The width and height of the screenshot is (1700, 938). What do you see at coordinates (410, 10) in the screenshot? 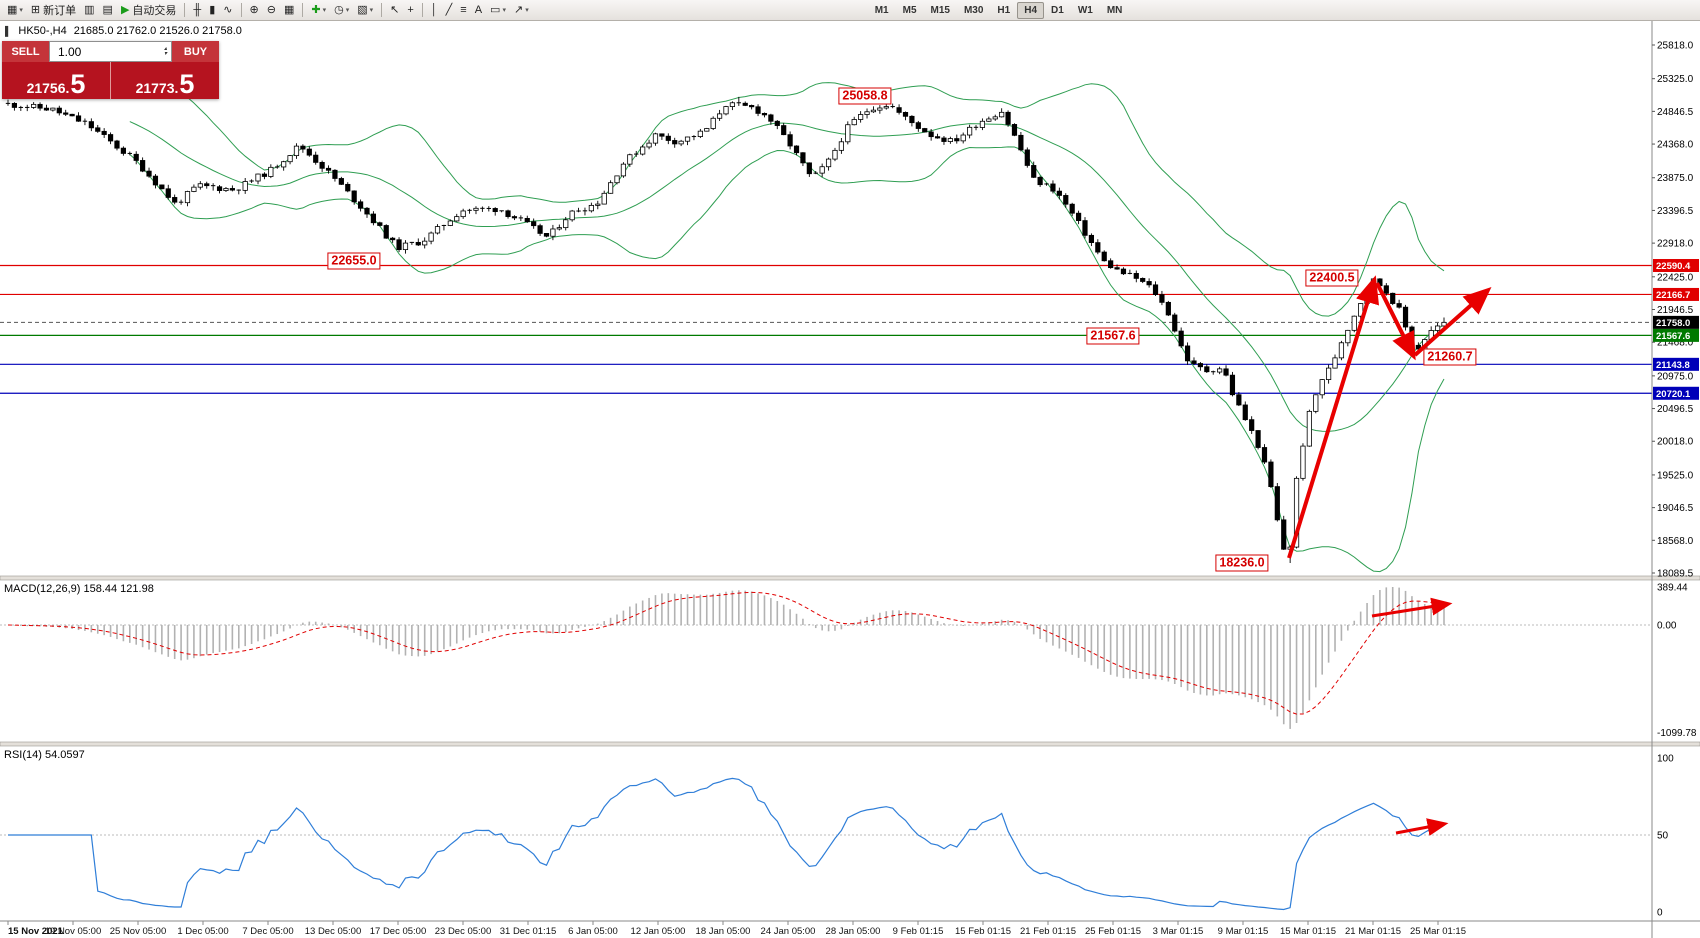
I see `crosshair-button: +` at bounding box center [410, 10].